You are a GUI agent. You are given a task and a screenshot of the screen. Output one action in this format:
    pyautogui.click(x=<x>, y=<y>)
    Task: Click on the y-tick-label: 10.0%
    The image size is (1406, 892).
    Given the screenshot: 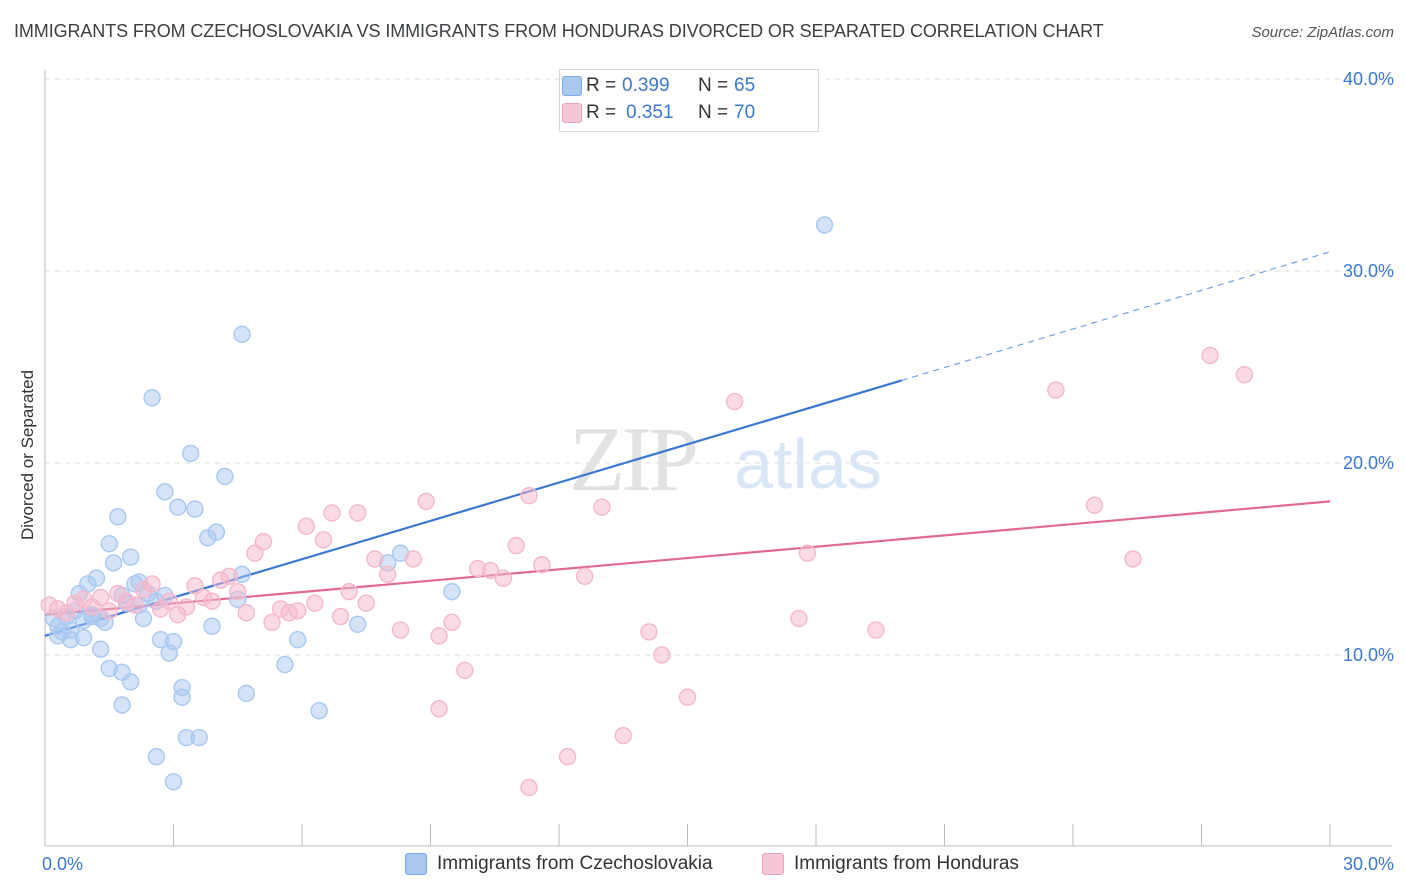 What is the action you would take?
    pyautogui.click(x=1368, y=655)
    